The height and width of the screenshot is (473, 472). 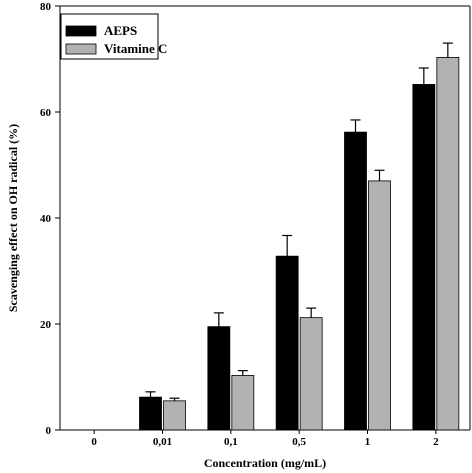 What do you see at coordinates (299, 442) in the screenshot?
I see `x-tick-label: 0,5` at bounding box center [299, 442].